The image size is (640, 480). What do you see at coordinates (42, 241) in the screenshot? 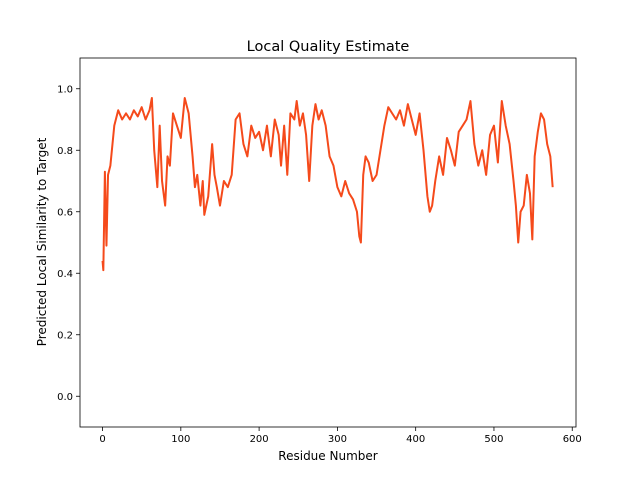
I see `y-axis-label: Predicted Local Similarity to Target` at bounding box center [42, 241].